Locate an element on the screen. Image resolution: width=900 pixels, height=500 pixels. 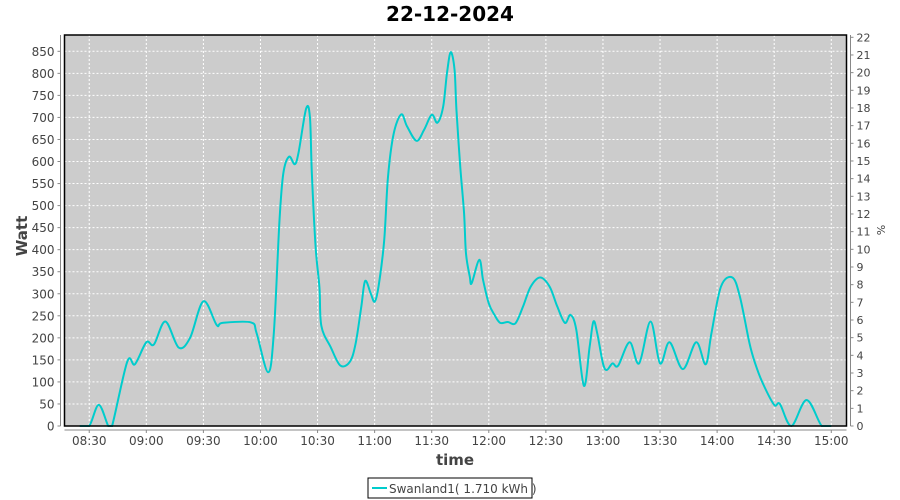
y2-tick-label: 6 is located at coordinates (860, 320).